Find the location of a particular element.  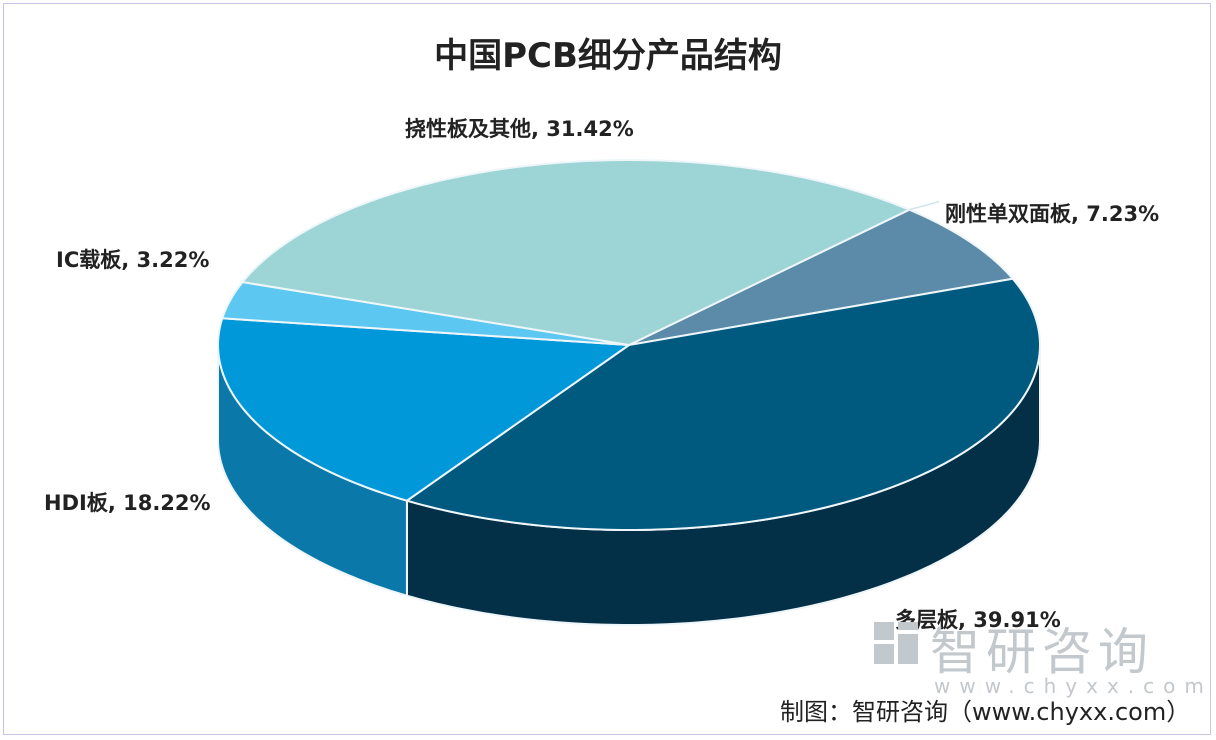

label-flex: 挠性板及其他, 31.42% is located at coordinates (519, 129).